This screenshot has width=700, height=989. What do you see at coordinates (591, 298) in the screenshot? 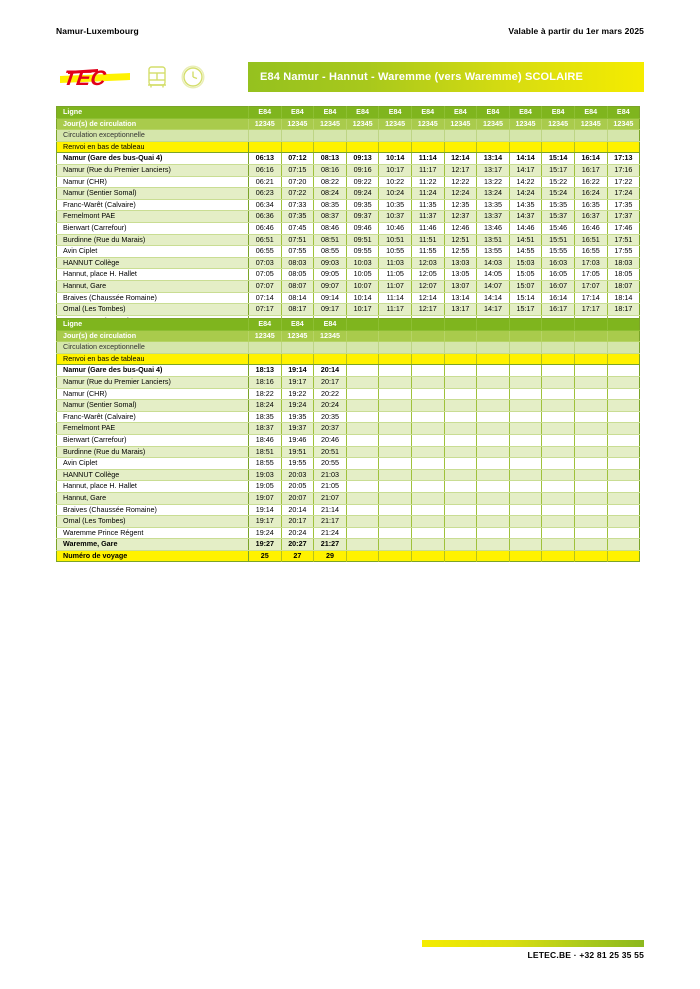
I see `time-cell: 17:14` at bounding box center [591, 298].